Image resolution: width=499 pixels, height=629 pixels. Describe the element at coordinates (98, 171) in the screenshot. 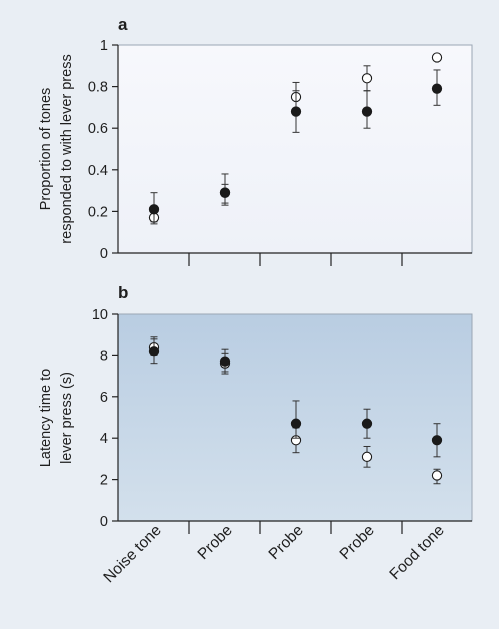

I see `y-tick-label-a: 0.4` at that location.